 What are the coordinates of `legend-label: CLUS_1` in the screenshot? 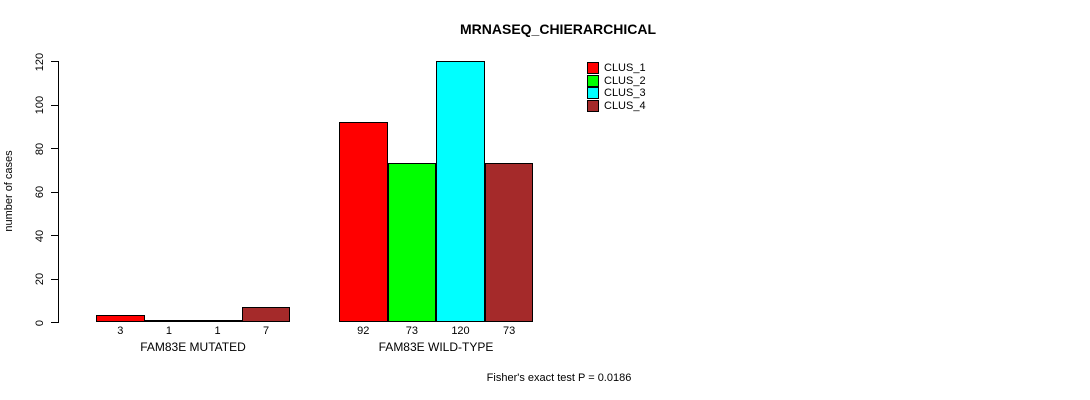 It's located at (625, 68).